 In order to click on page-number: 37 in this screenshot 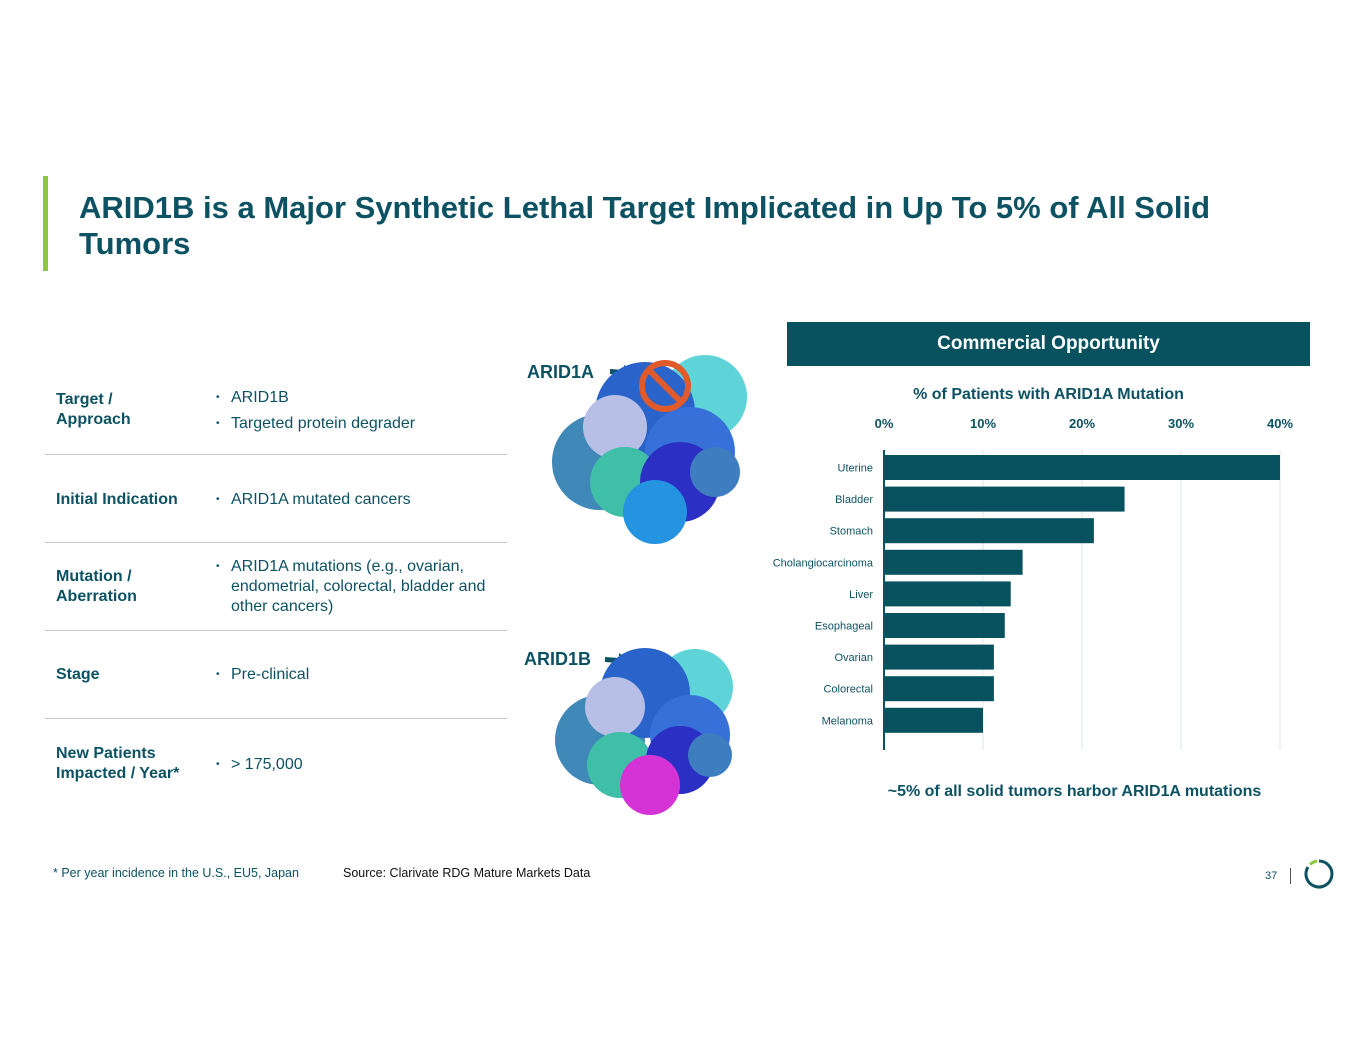, I will do `click(1271, 876)`.